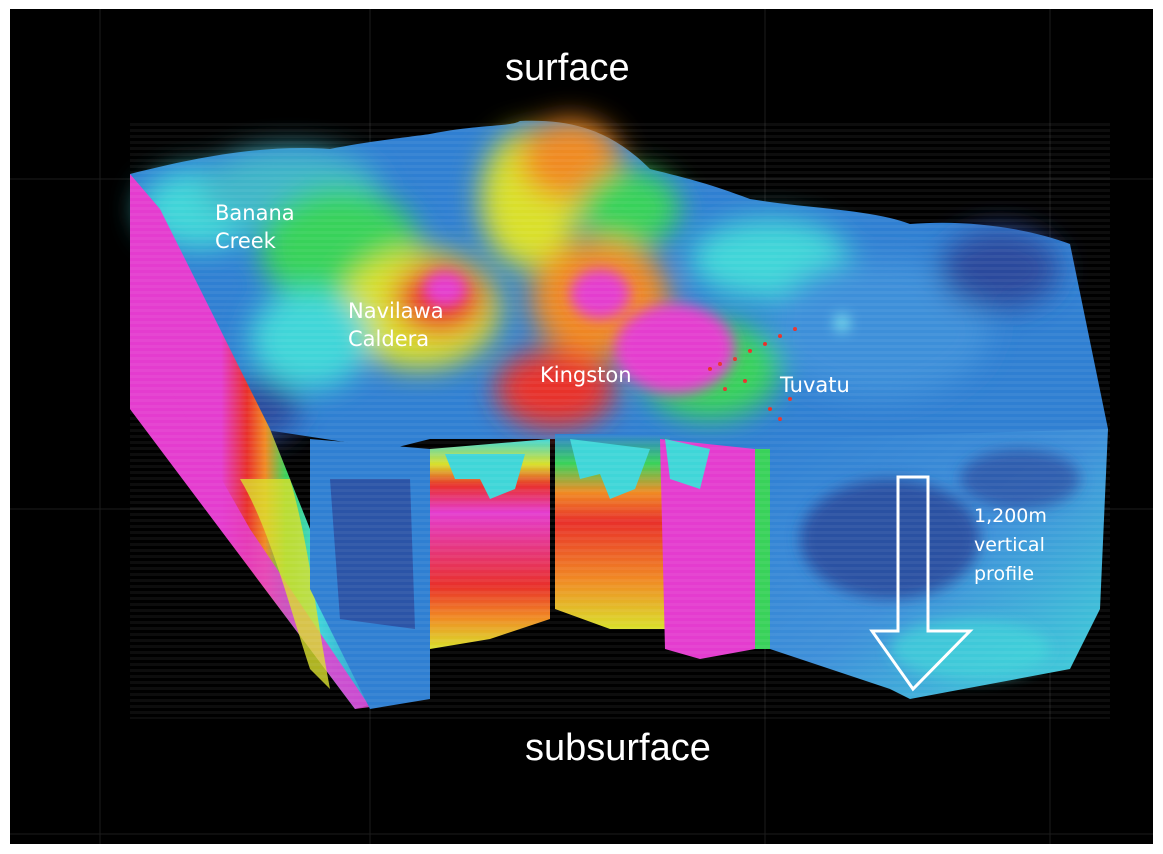  Describe the element at coordinates (567, 68) in the screenshot. I see `surface-label: surface` at that location.